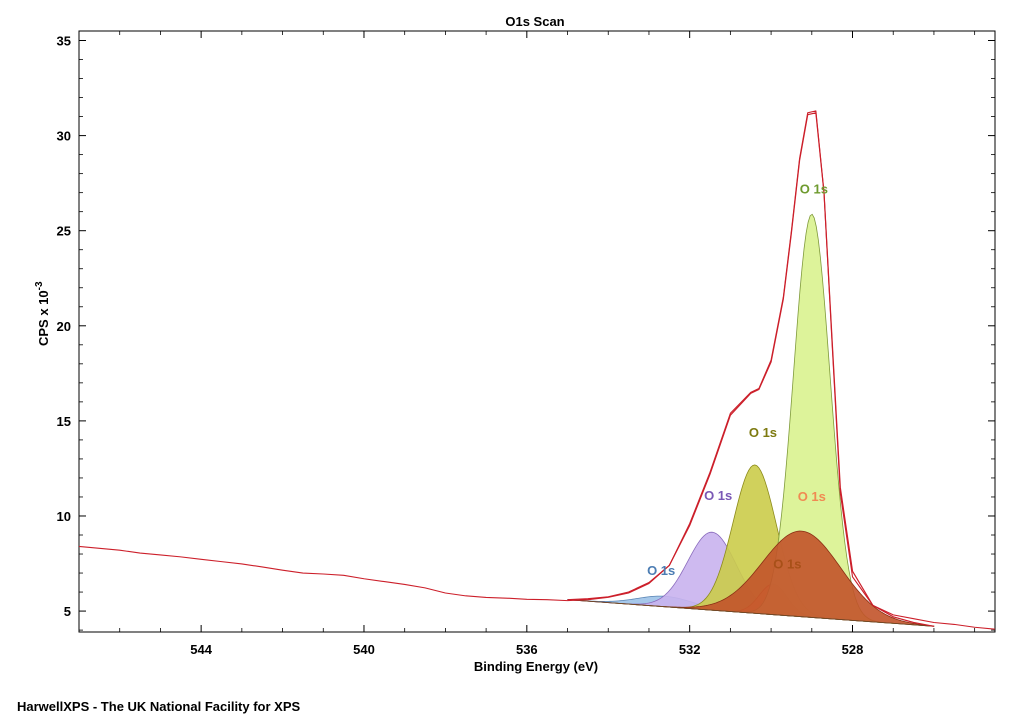 The height and width of the screenshot is (720, 1028). Describe the element at coordinates (201, 649) in the screenshot. I see `x-tick-label: 544` at that location.